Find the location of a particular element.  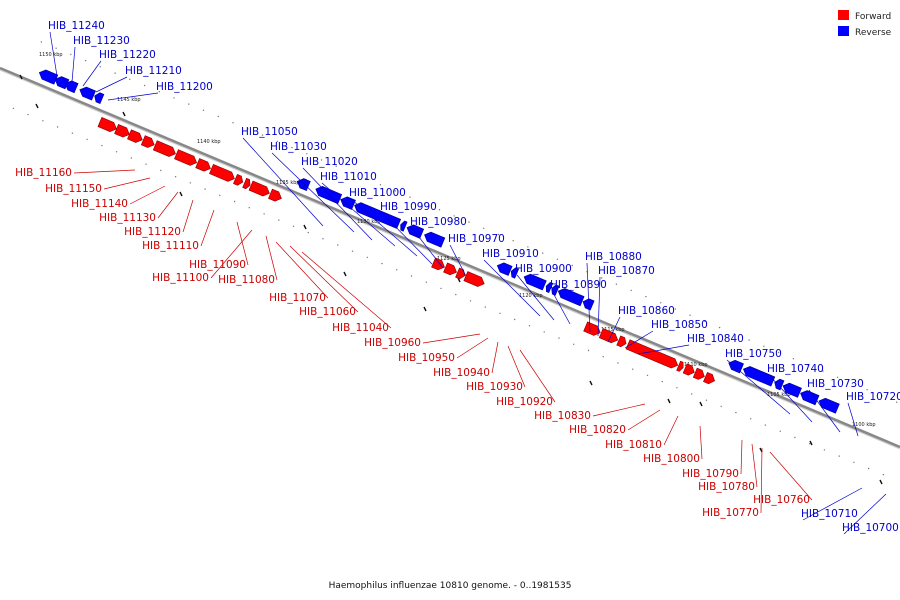

gene-label-hib-10990: HIB_10990 is located at coordinates (408, 207).